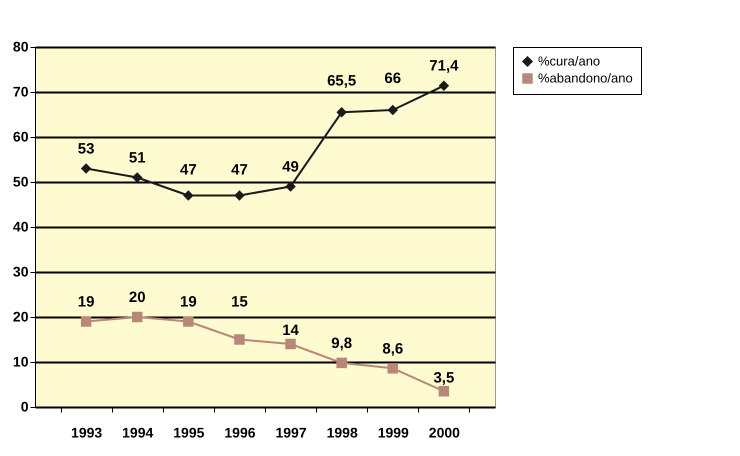 The width and height of the screenshot is (740, 456). I want to click on data-label: 14, so click(291, 330).